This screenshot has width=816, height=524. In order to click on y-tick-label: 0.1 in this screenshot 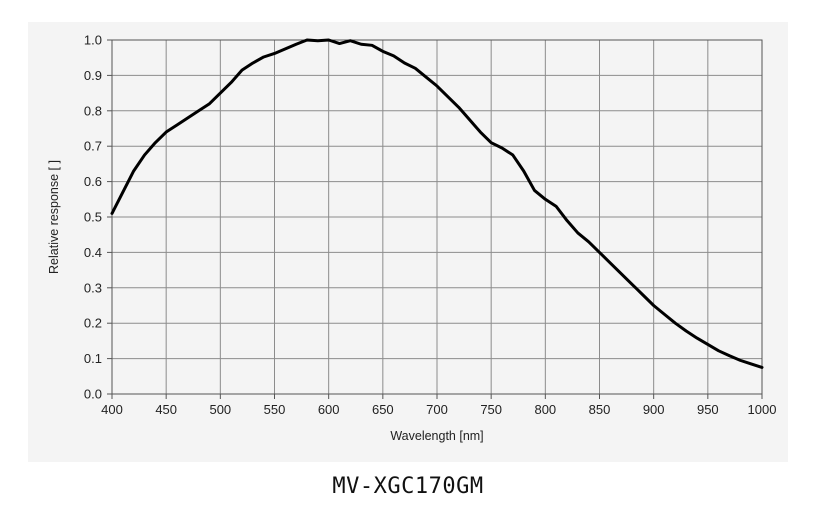, I will do `click(93, 358)`.